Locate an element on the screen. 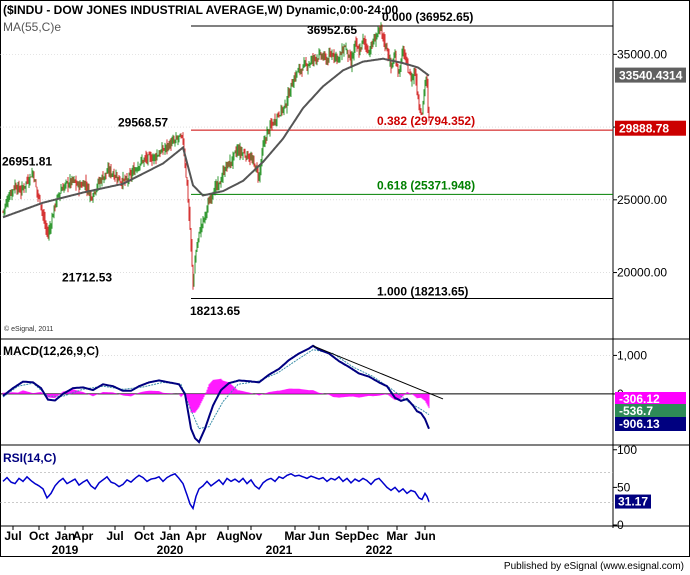 The image size is (690, 575). price-tick-label: 25000.00 is located at coordinates (642, 200).